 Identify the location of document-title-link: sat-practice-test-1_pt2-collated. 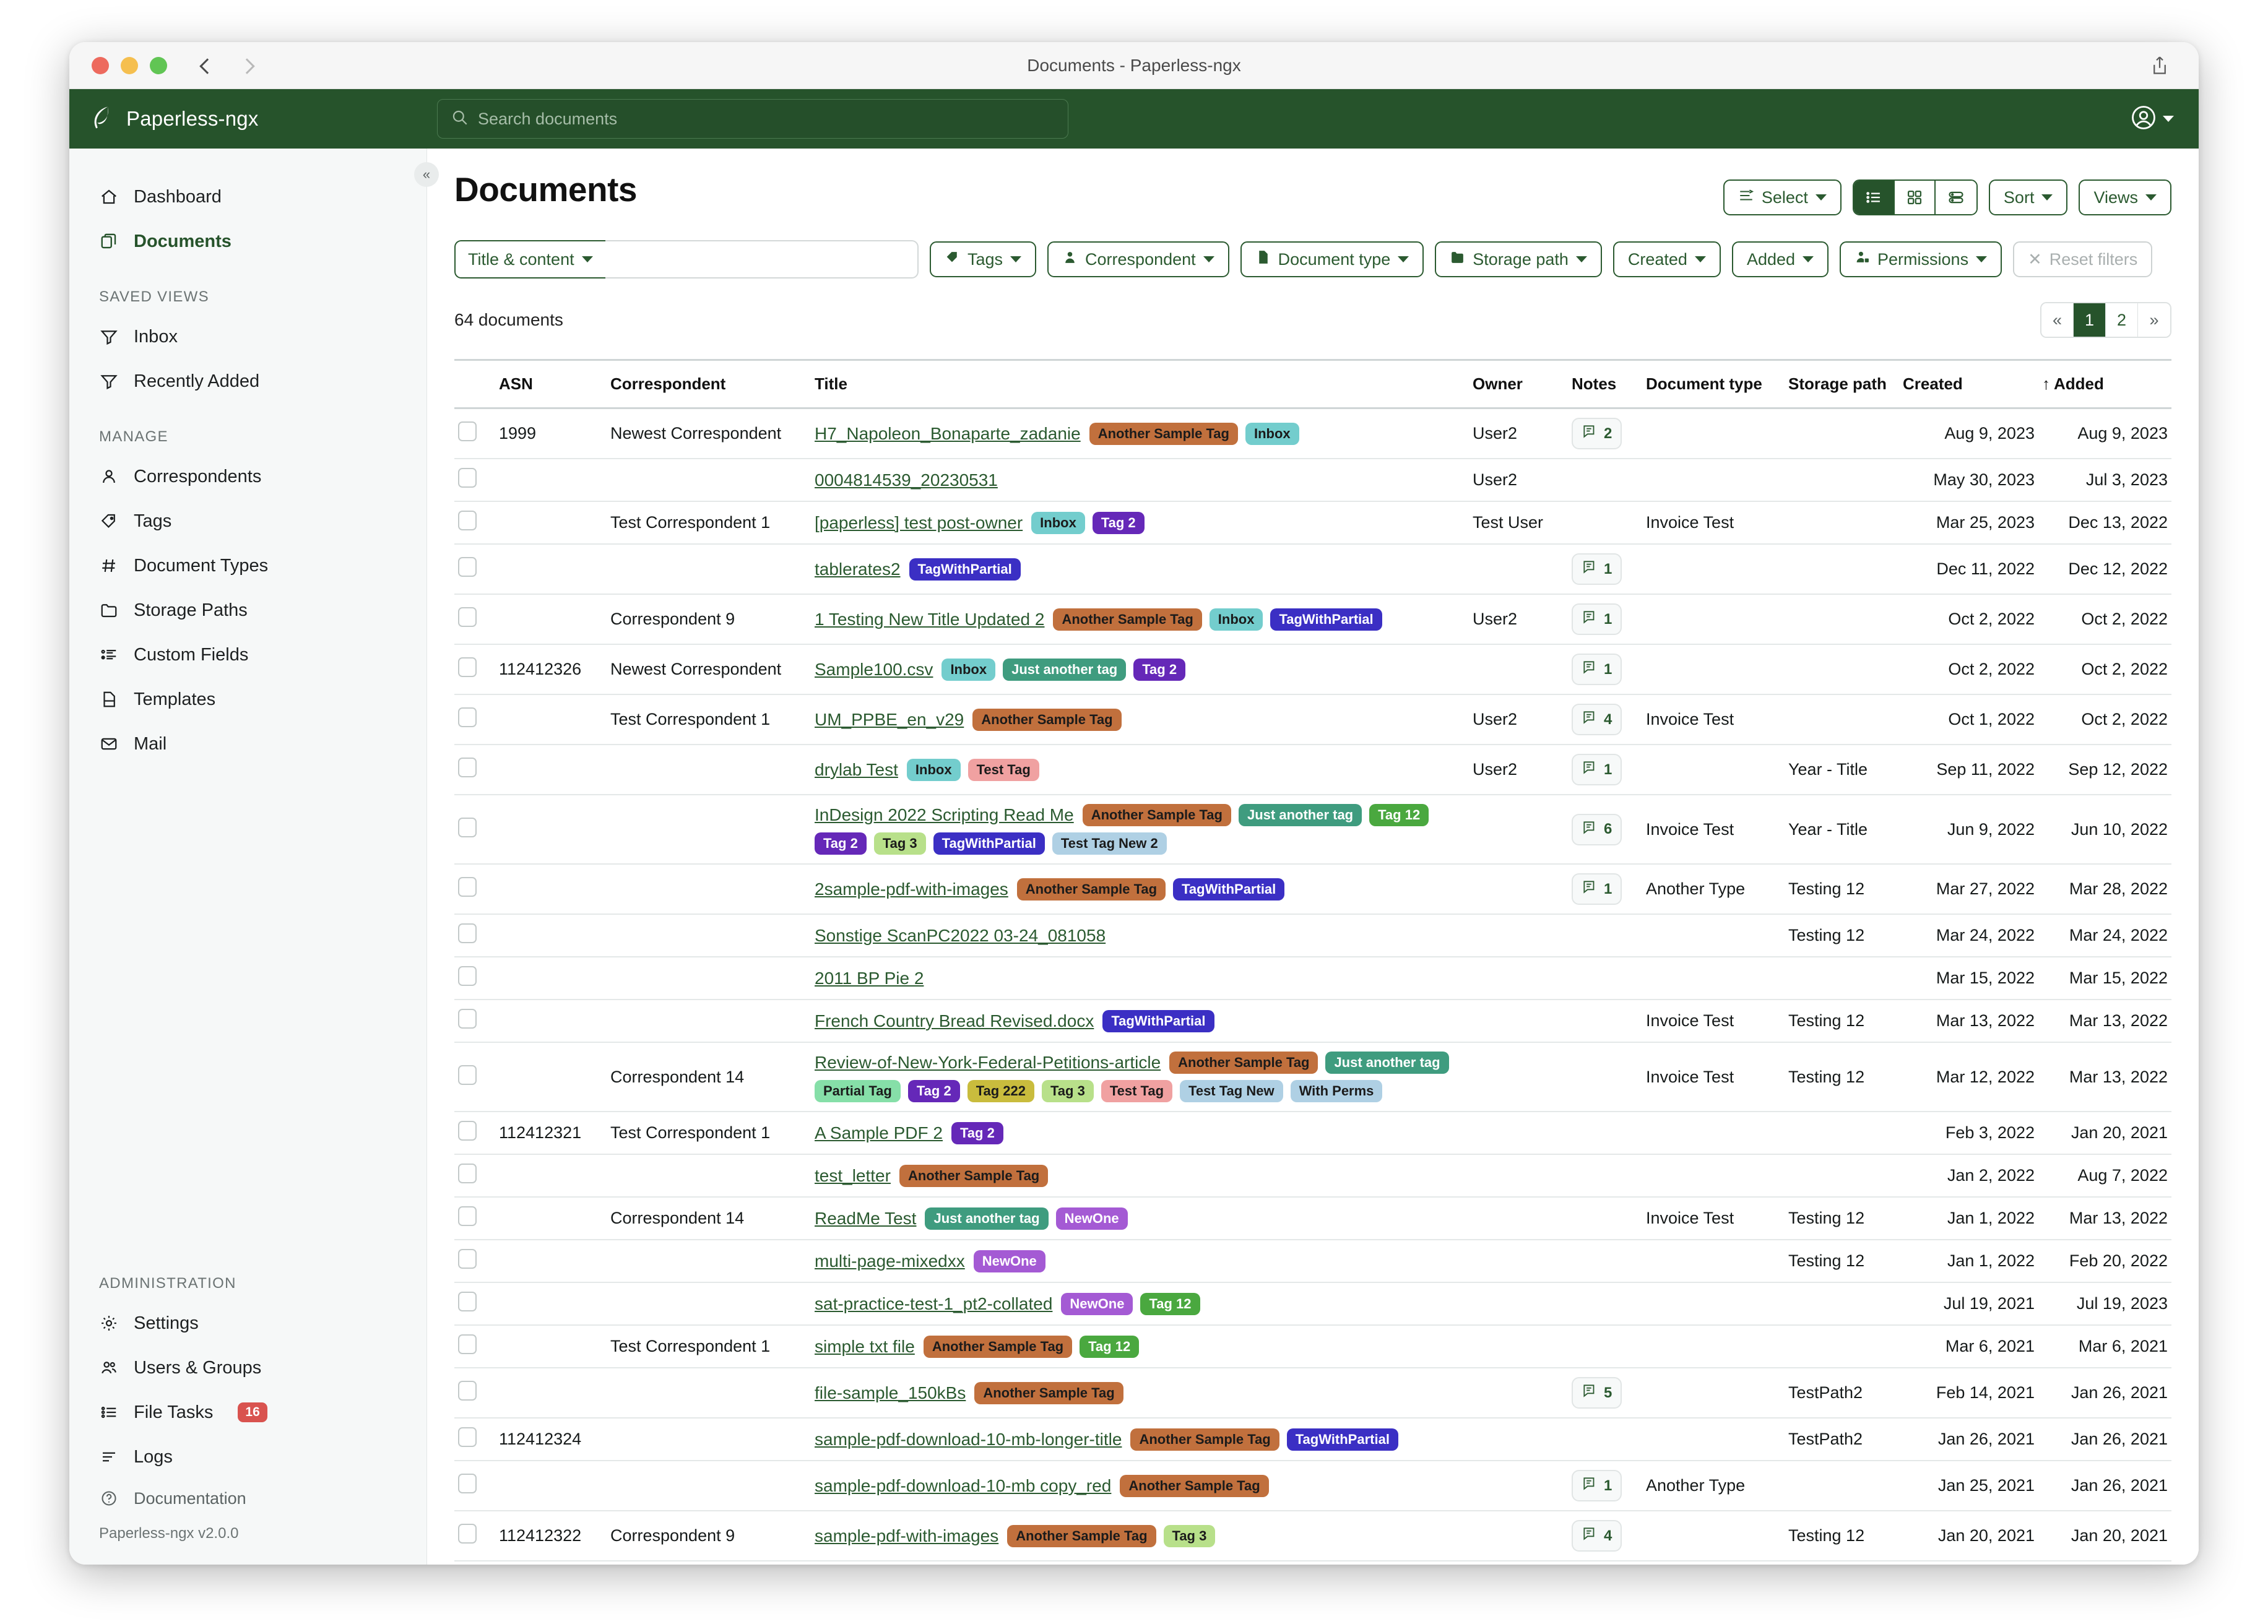
(934, 1303).